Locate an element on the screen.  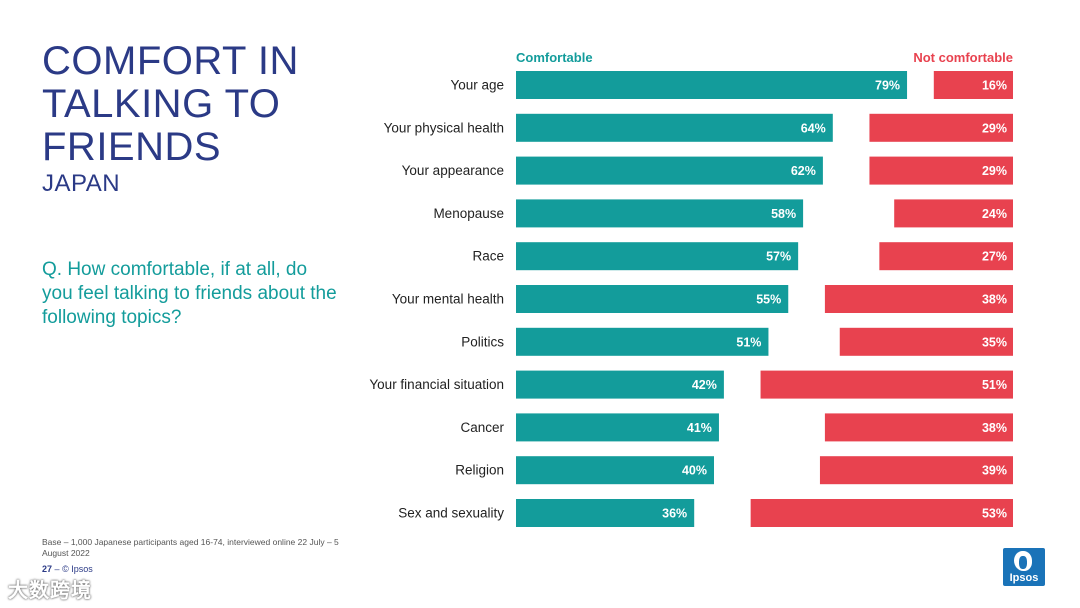
category-label-your-age: Your age is located at coordinates (477, 85).